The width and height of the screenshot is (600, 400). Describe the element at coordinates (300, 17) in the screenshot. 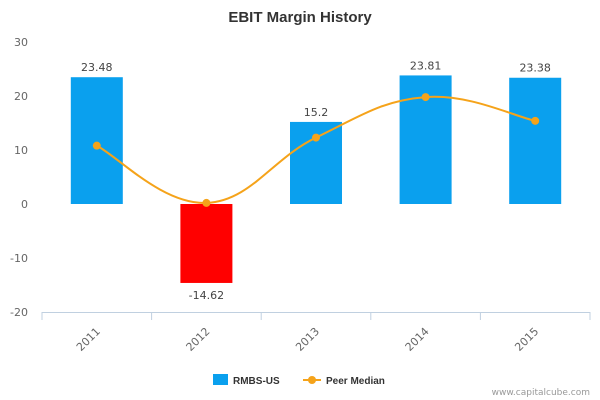

I see `chart-title: EBIT Margin History` at that location.